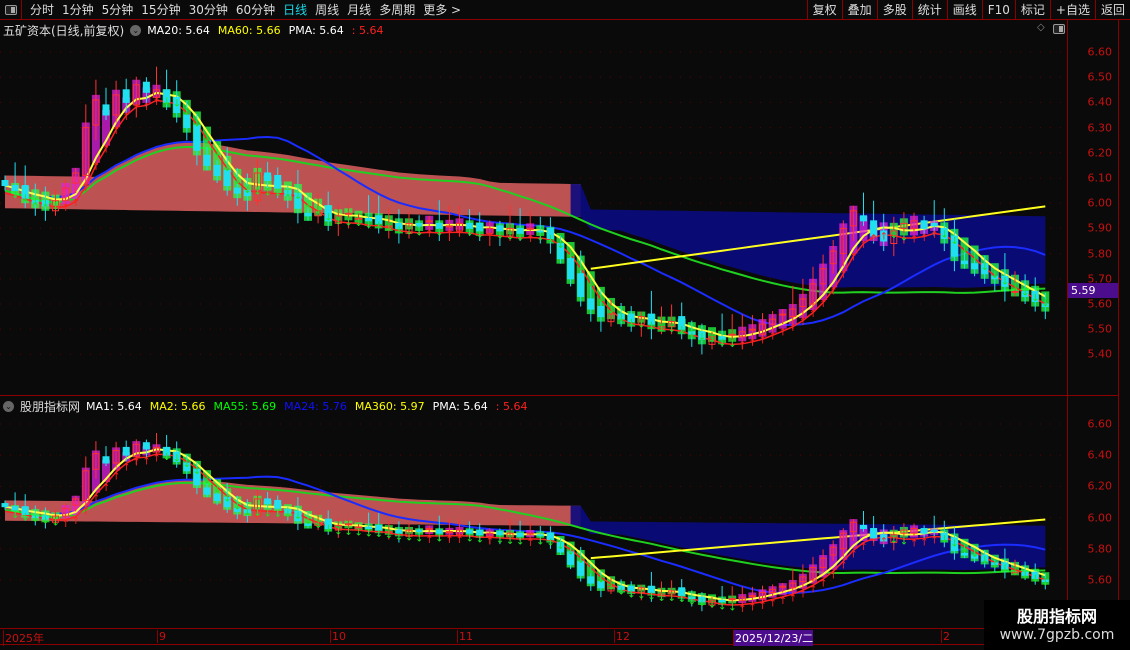  What do you see at coordinates (161, 10) in the screenshot?
I see `period-tab: 15分钟` at bounding box center [161, 10].